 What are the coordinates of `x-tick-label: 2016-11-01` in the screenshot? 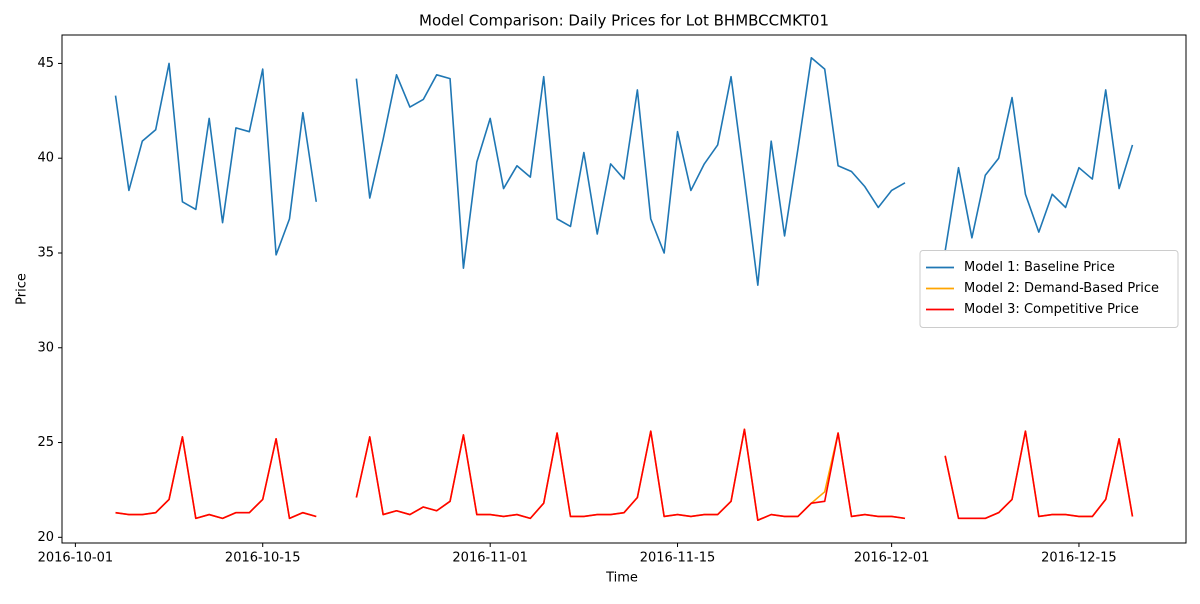 It's located at (490, 558).